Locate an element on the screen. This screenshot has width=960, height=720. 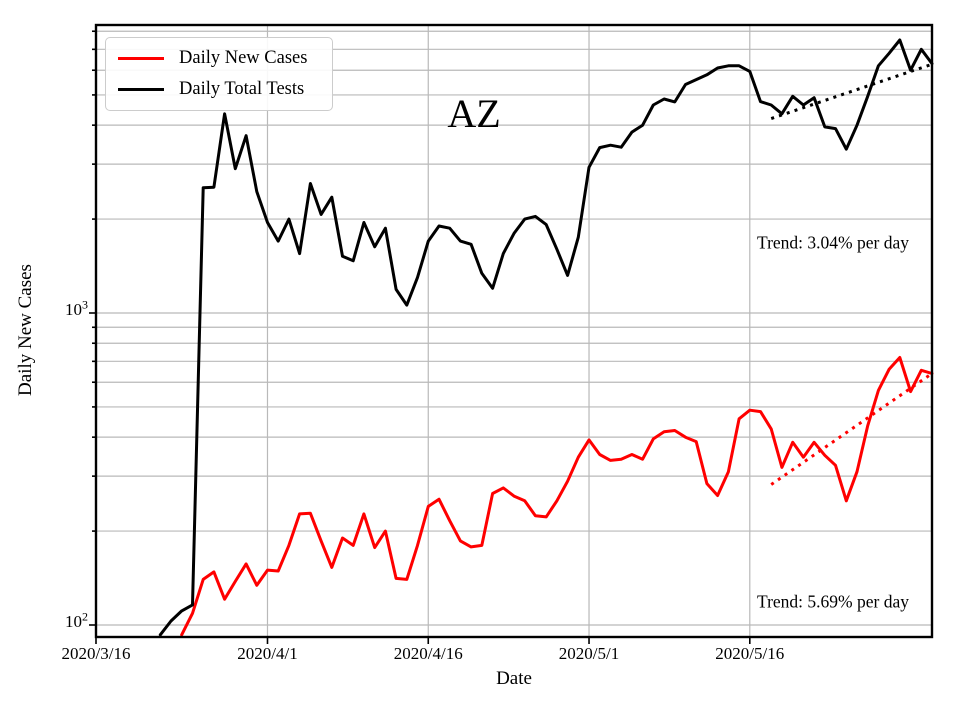
legend-label: Daily Total Tests is located at coordinates (242, 89).